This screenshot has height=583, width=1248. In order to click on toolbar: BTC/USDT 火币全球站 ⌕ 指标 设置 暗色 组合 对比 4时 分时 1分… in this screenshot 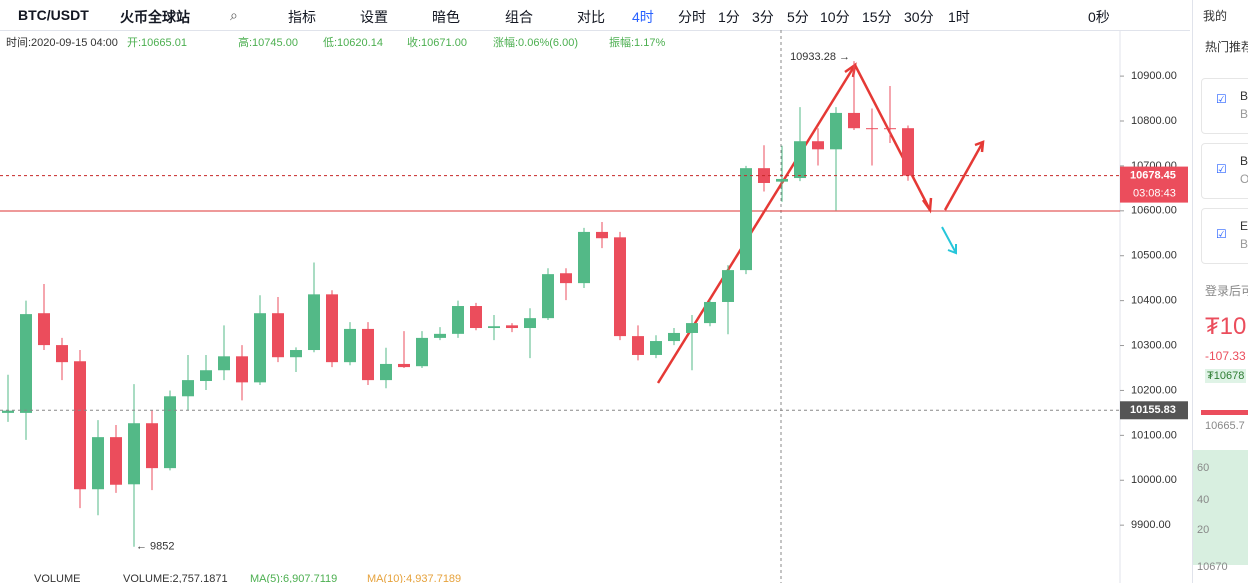, I will do `click(595, 15)`.